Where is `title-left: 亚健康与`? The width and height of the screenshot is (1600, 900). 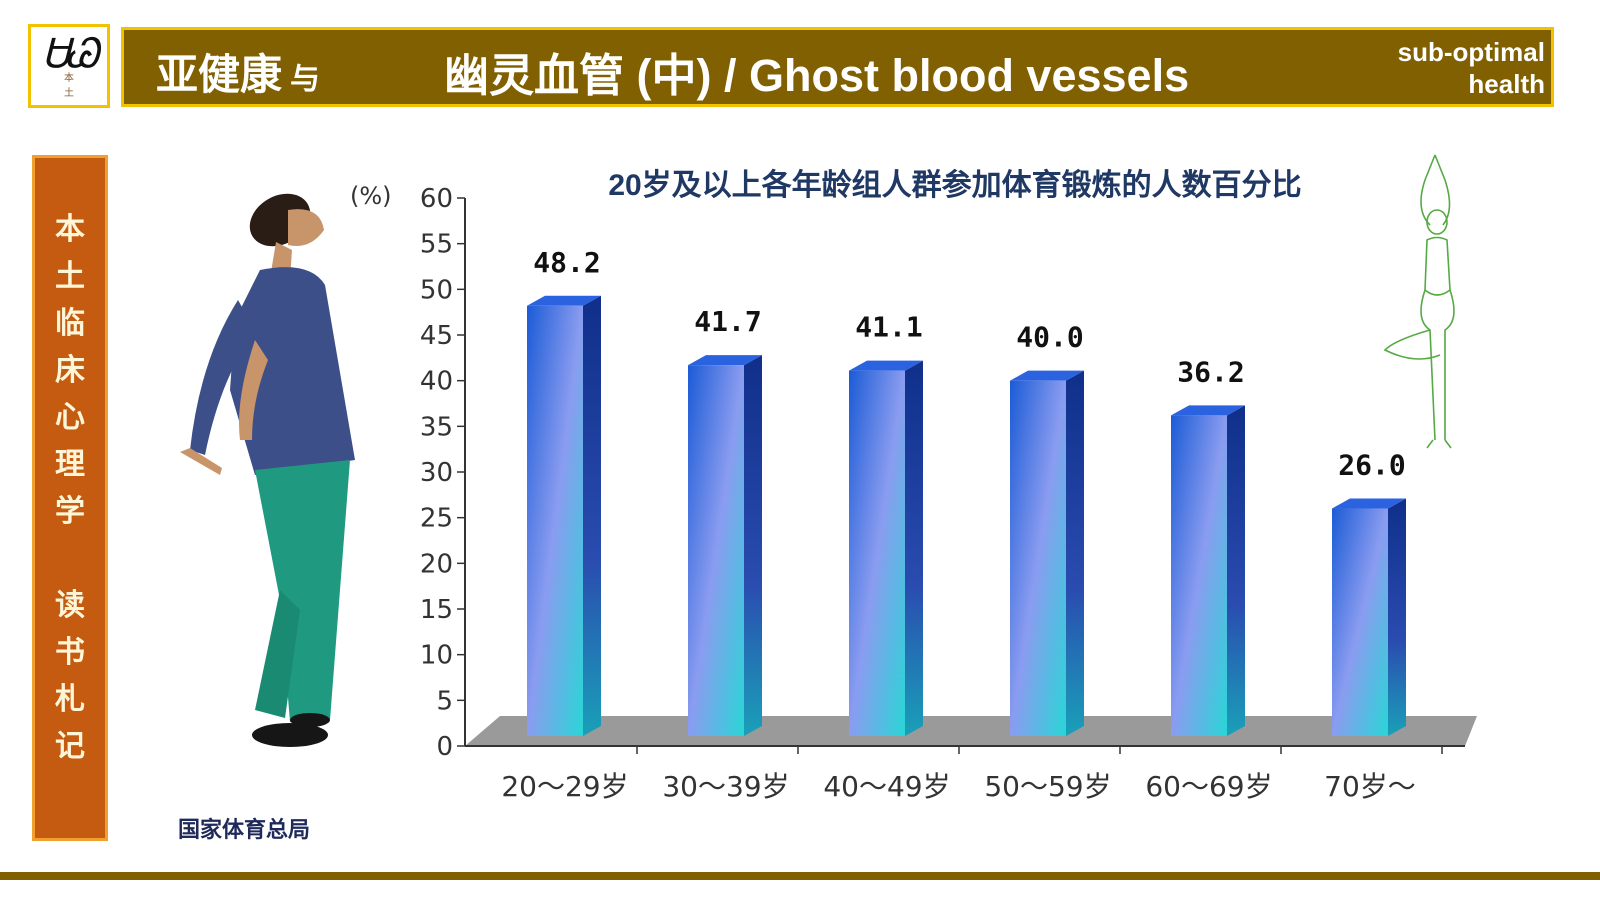
title-left: 亚健康与 is located at coordinates (238, 71).